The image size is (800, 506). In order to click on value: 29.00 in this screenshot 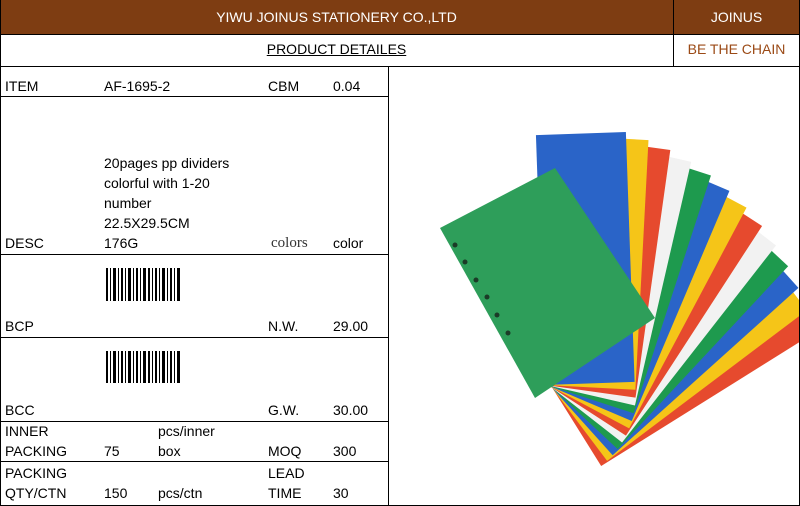, I will do `click(351, 326)`.